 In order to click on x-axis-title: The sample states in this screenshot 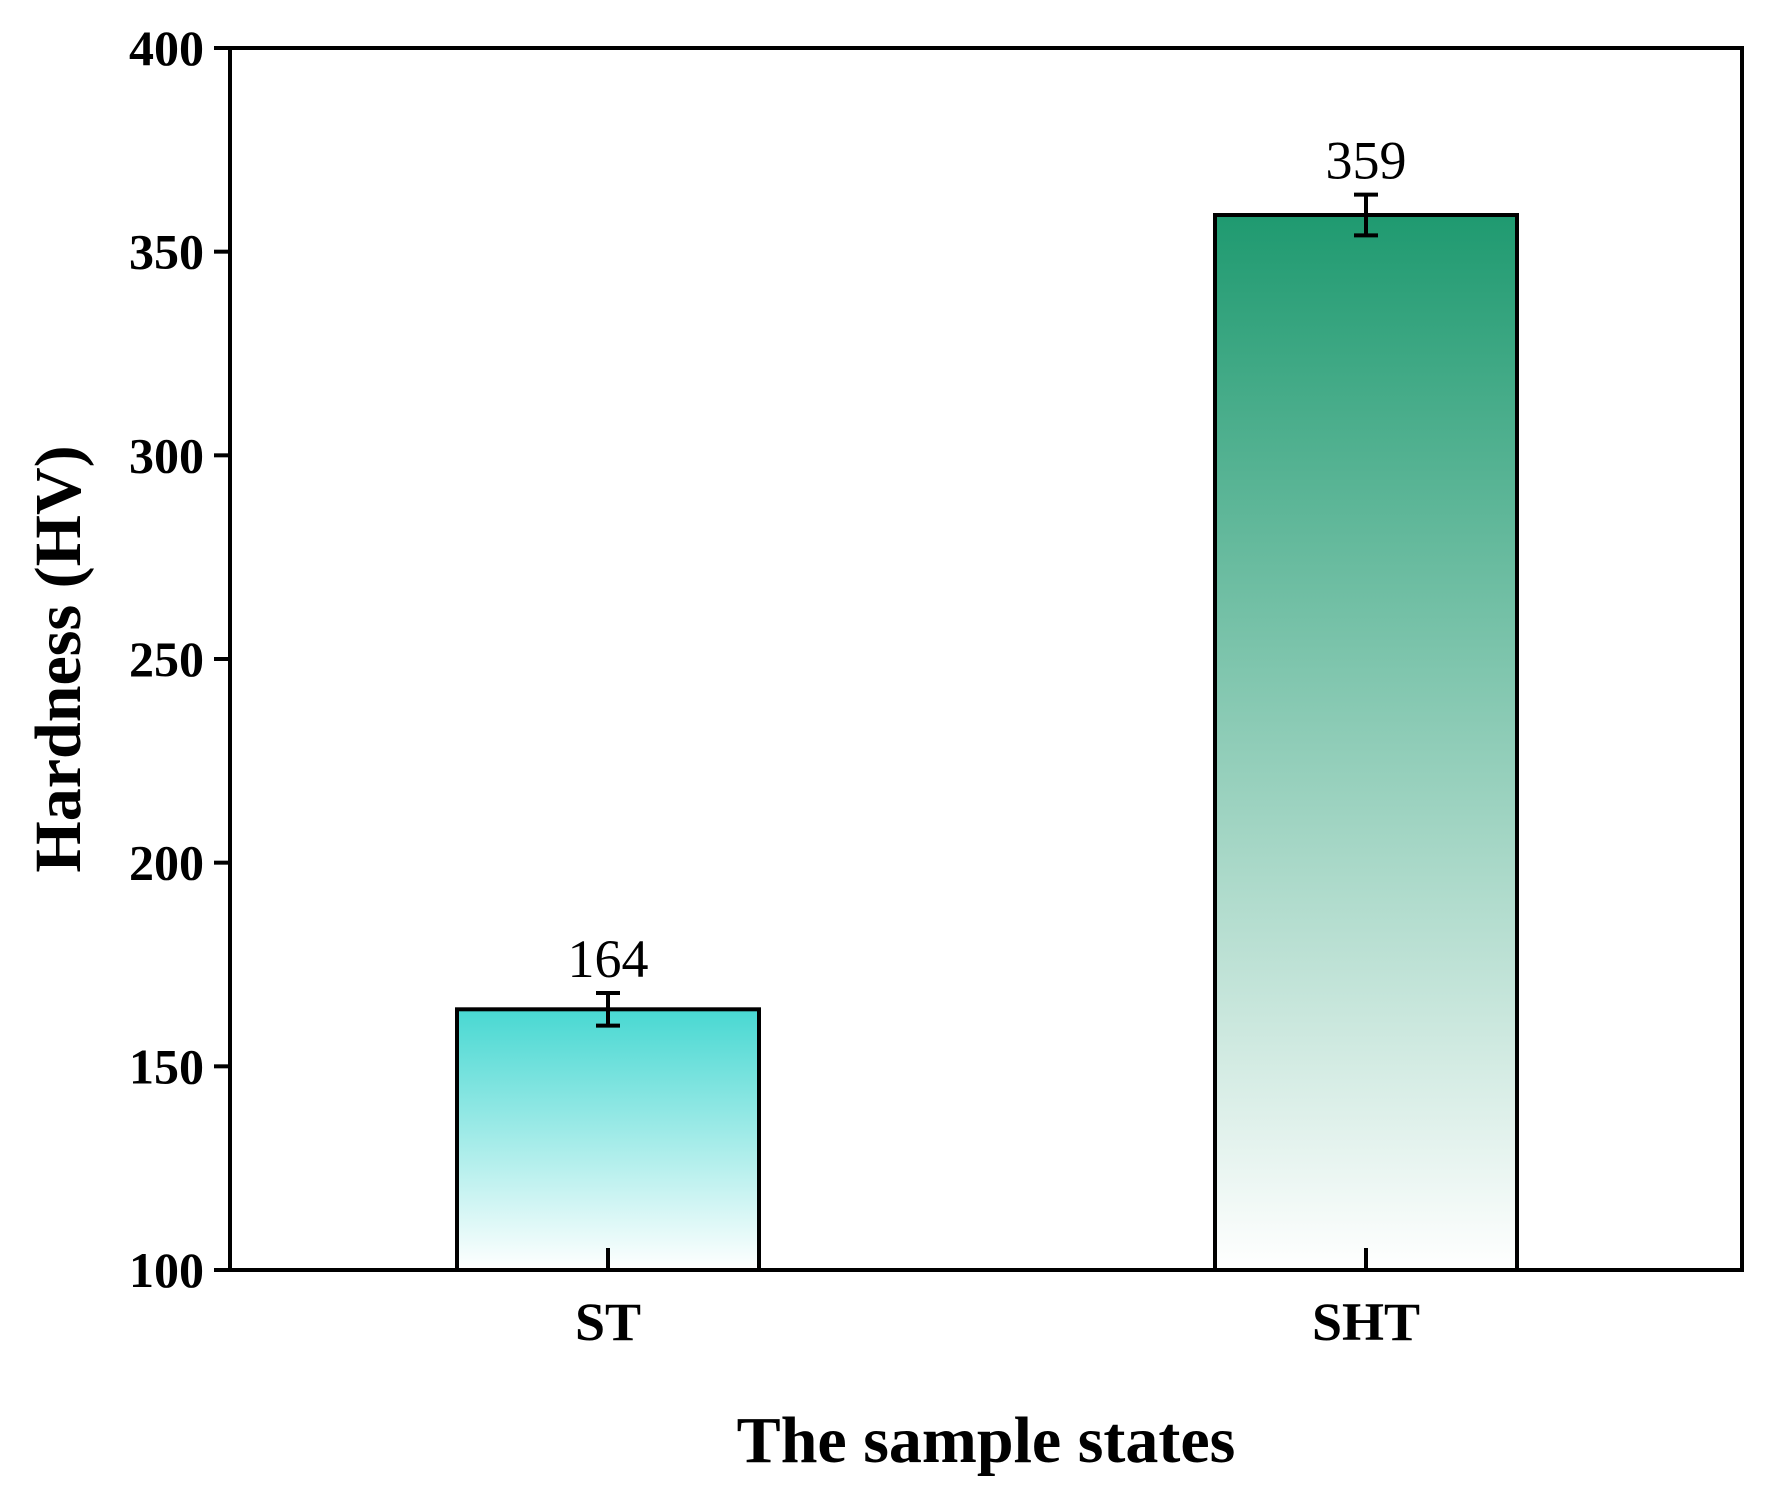, I will do `click(986, 1440)`.